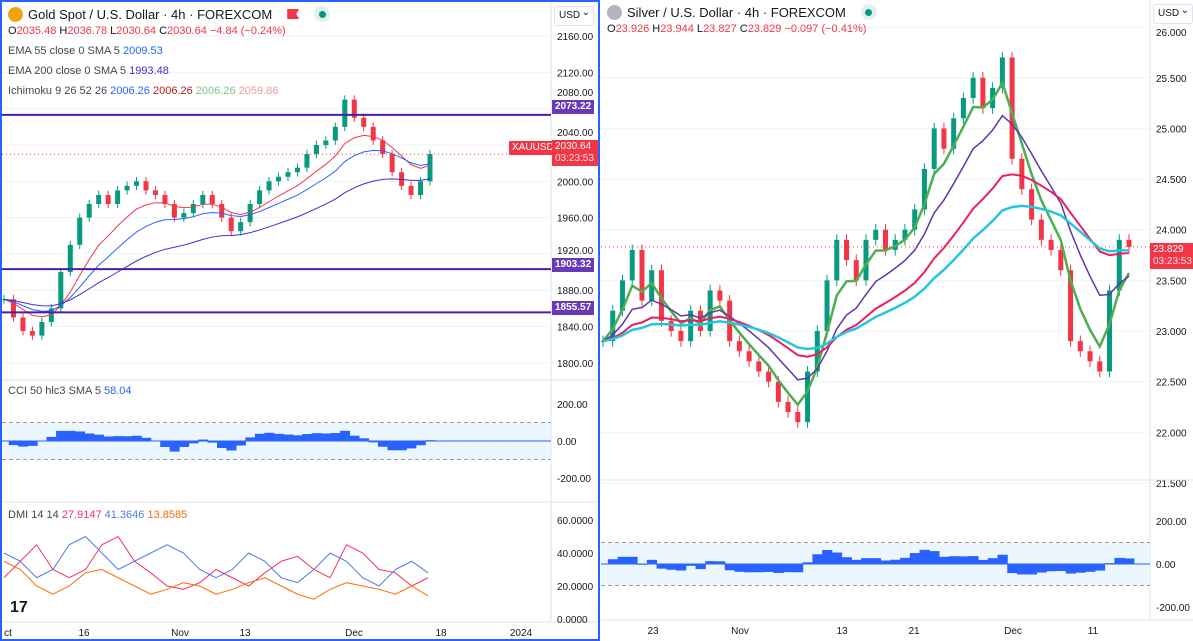  What do you see at coordinates (1171, 256) in the screenshot?
I see `last-price-tag: 23.829 03:23:53` at bounding box center [1171, 256].